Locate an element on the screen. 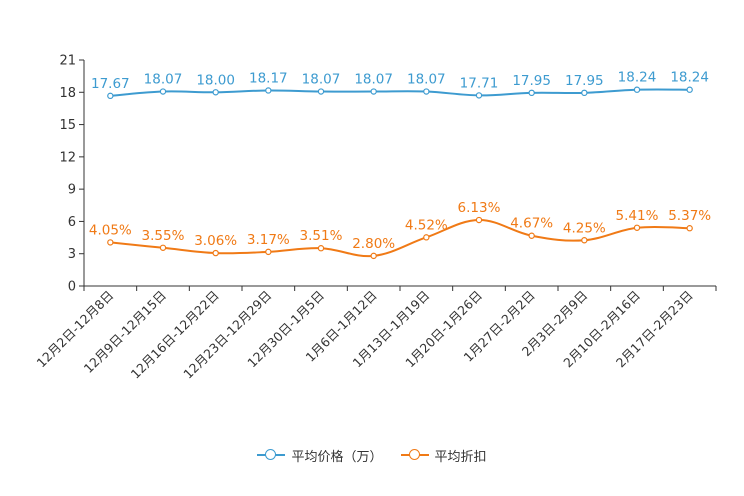 The height and width of the screenshot is (496, 744). legend-price-label: 平均价格（万） is located at coordinates (337, 457).